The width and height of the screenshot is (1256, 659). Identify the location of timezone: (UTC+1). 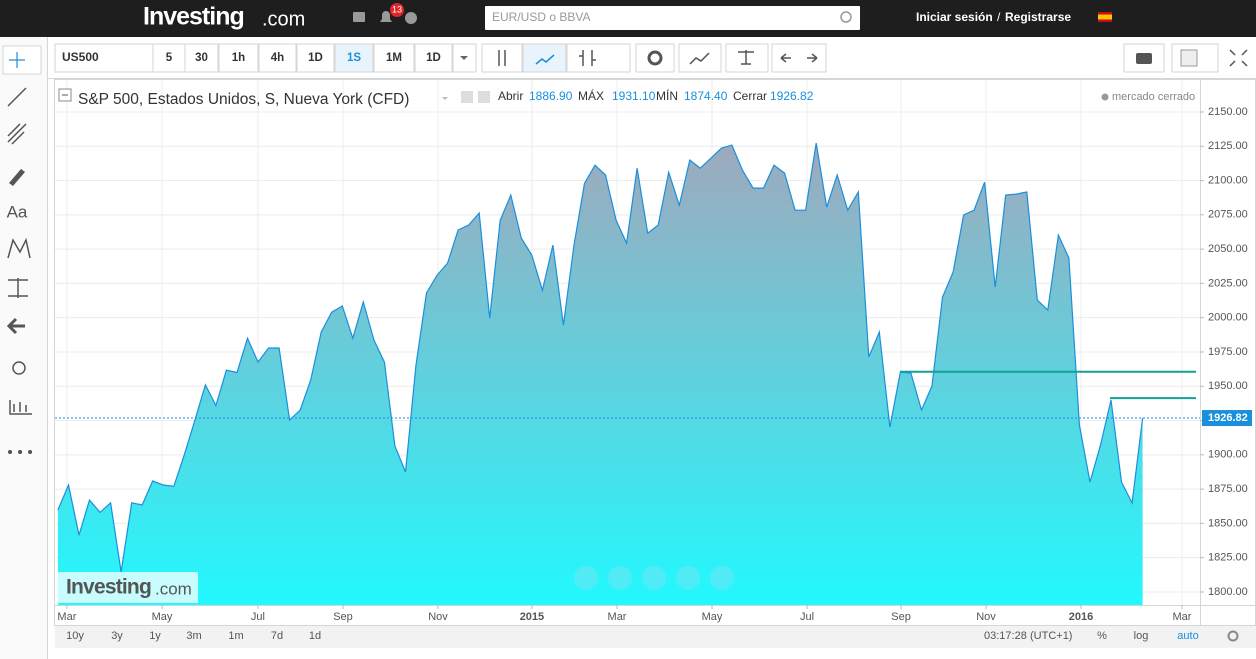
(1051, 636).